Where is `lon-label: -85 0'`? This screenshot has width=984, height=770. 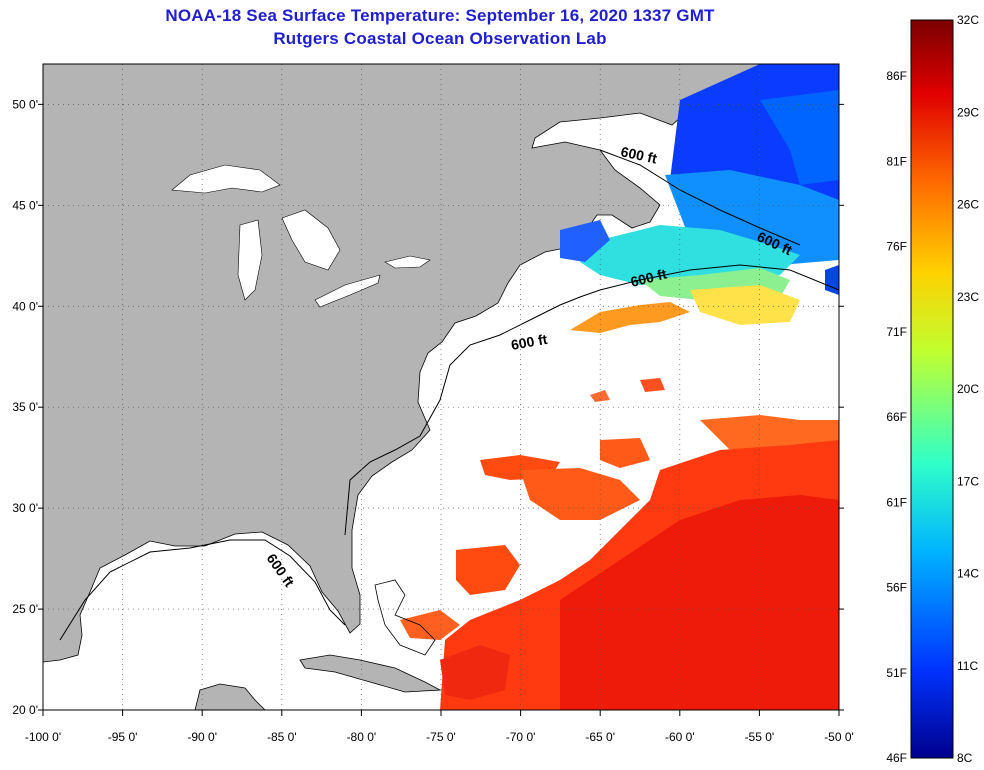
lon-label: -85 0' is located at coordinates (282, 737).